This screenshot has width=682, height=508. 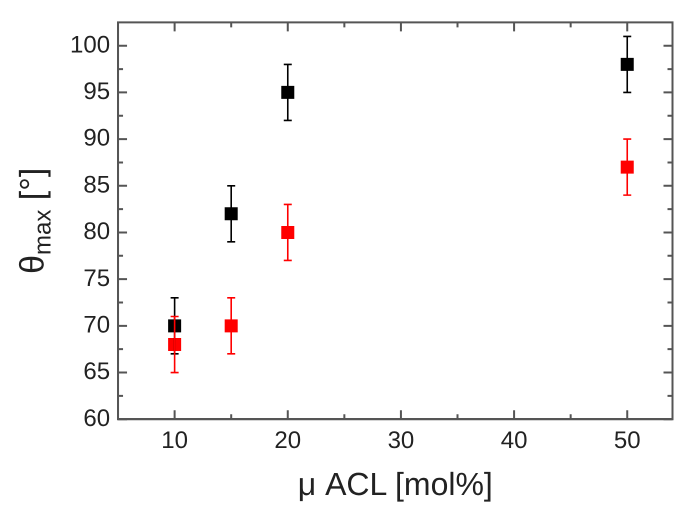 What do you see at coordinates (90, 44) in the screenshot?
I see `y-tick-label: 100` at bounding box center [90, 44].